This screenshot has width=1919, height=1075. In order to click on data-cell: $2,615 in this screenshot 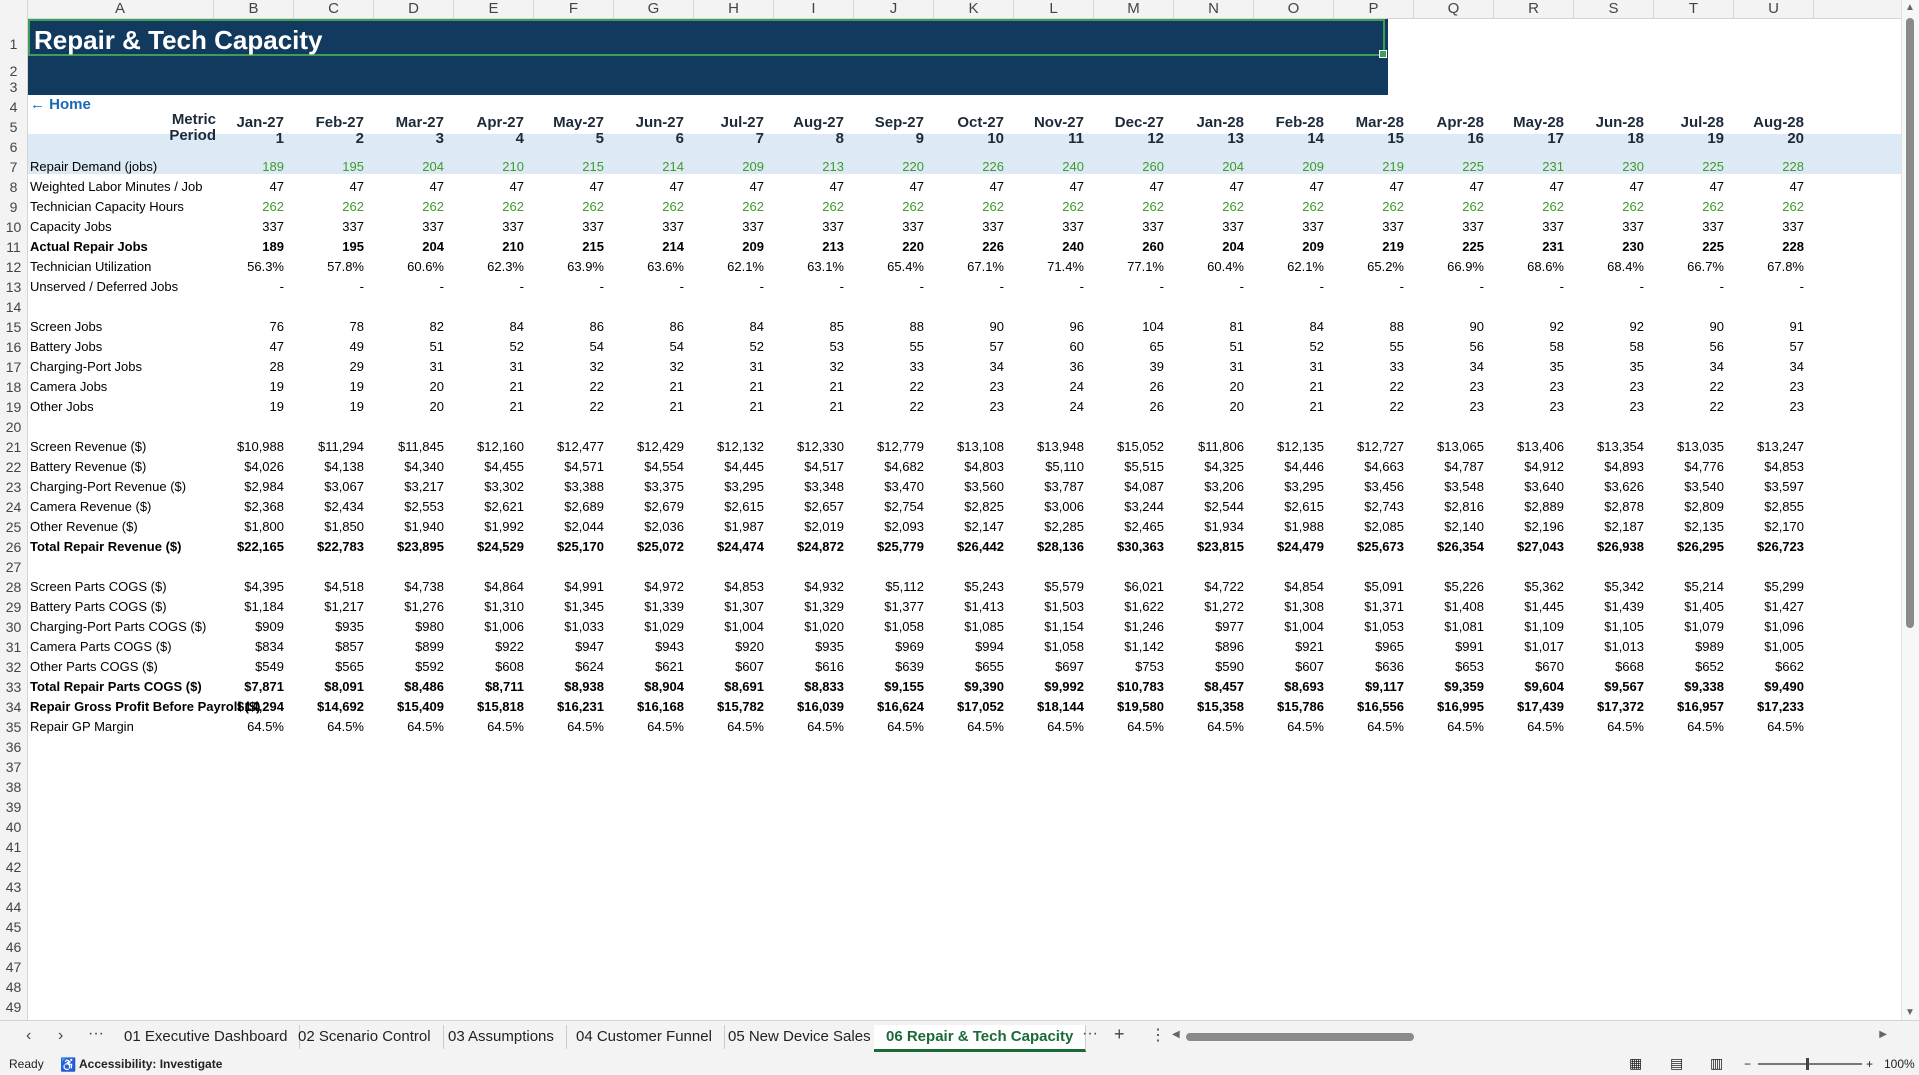, I will do `click(1304, 506)`.